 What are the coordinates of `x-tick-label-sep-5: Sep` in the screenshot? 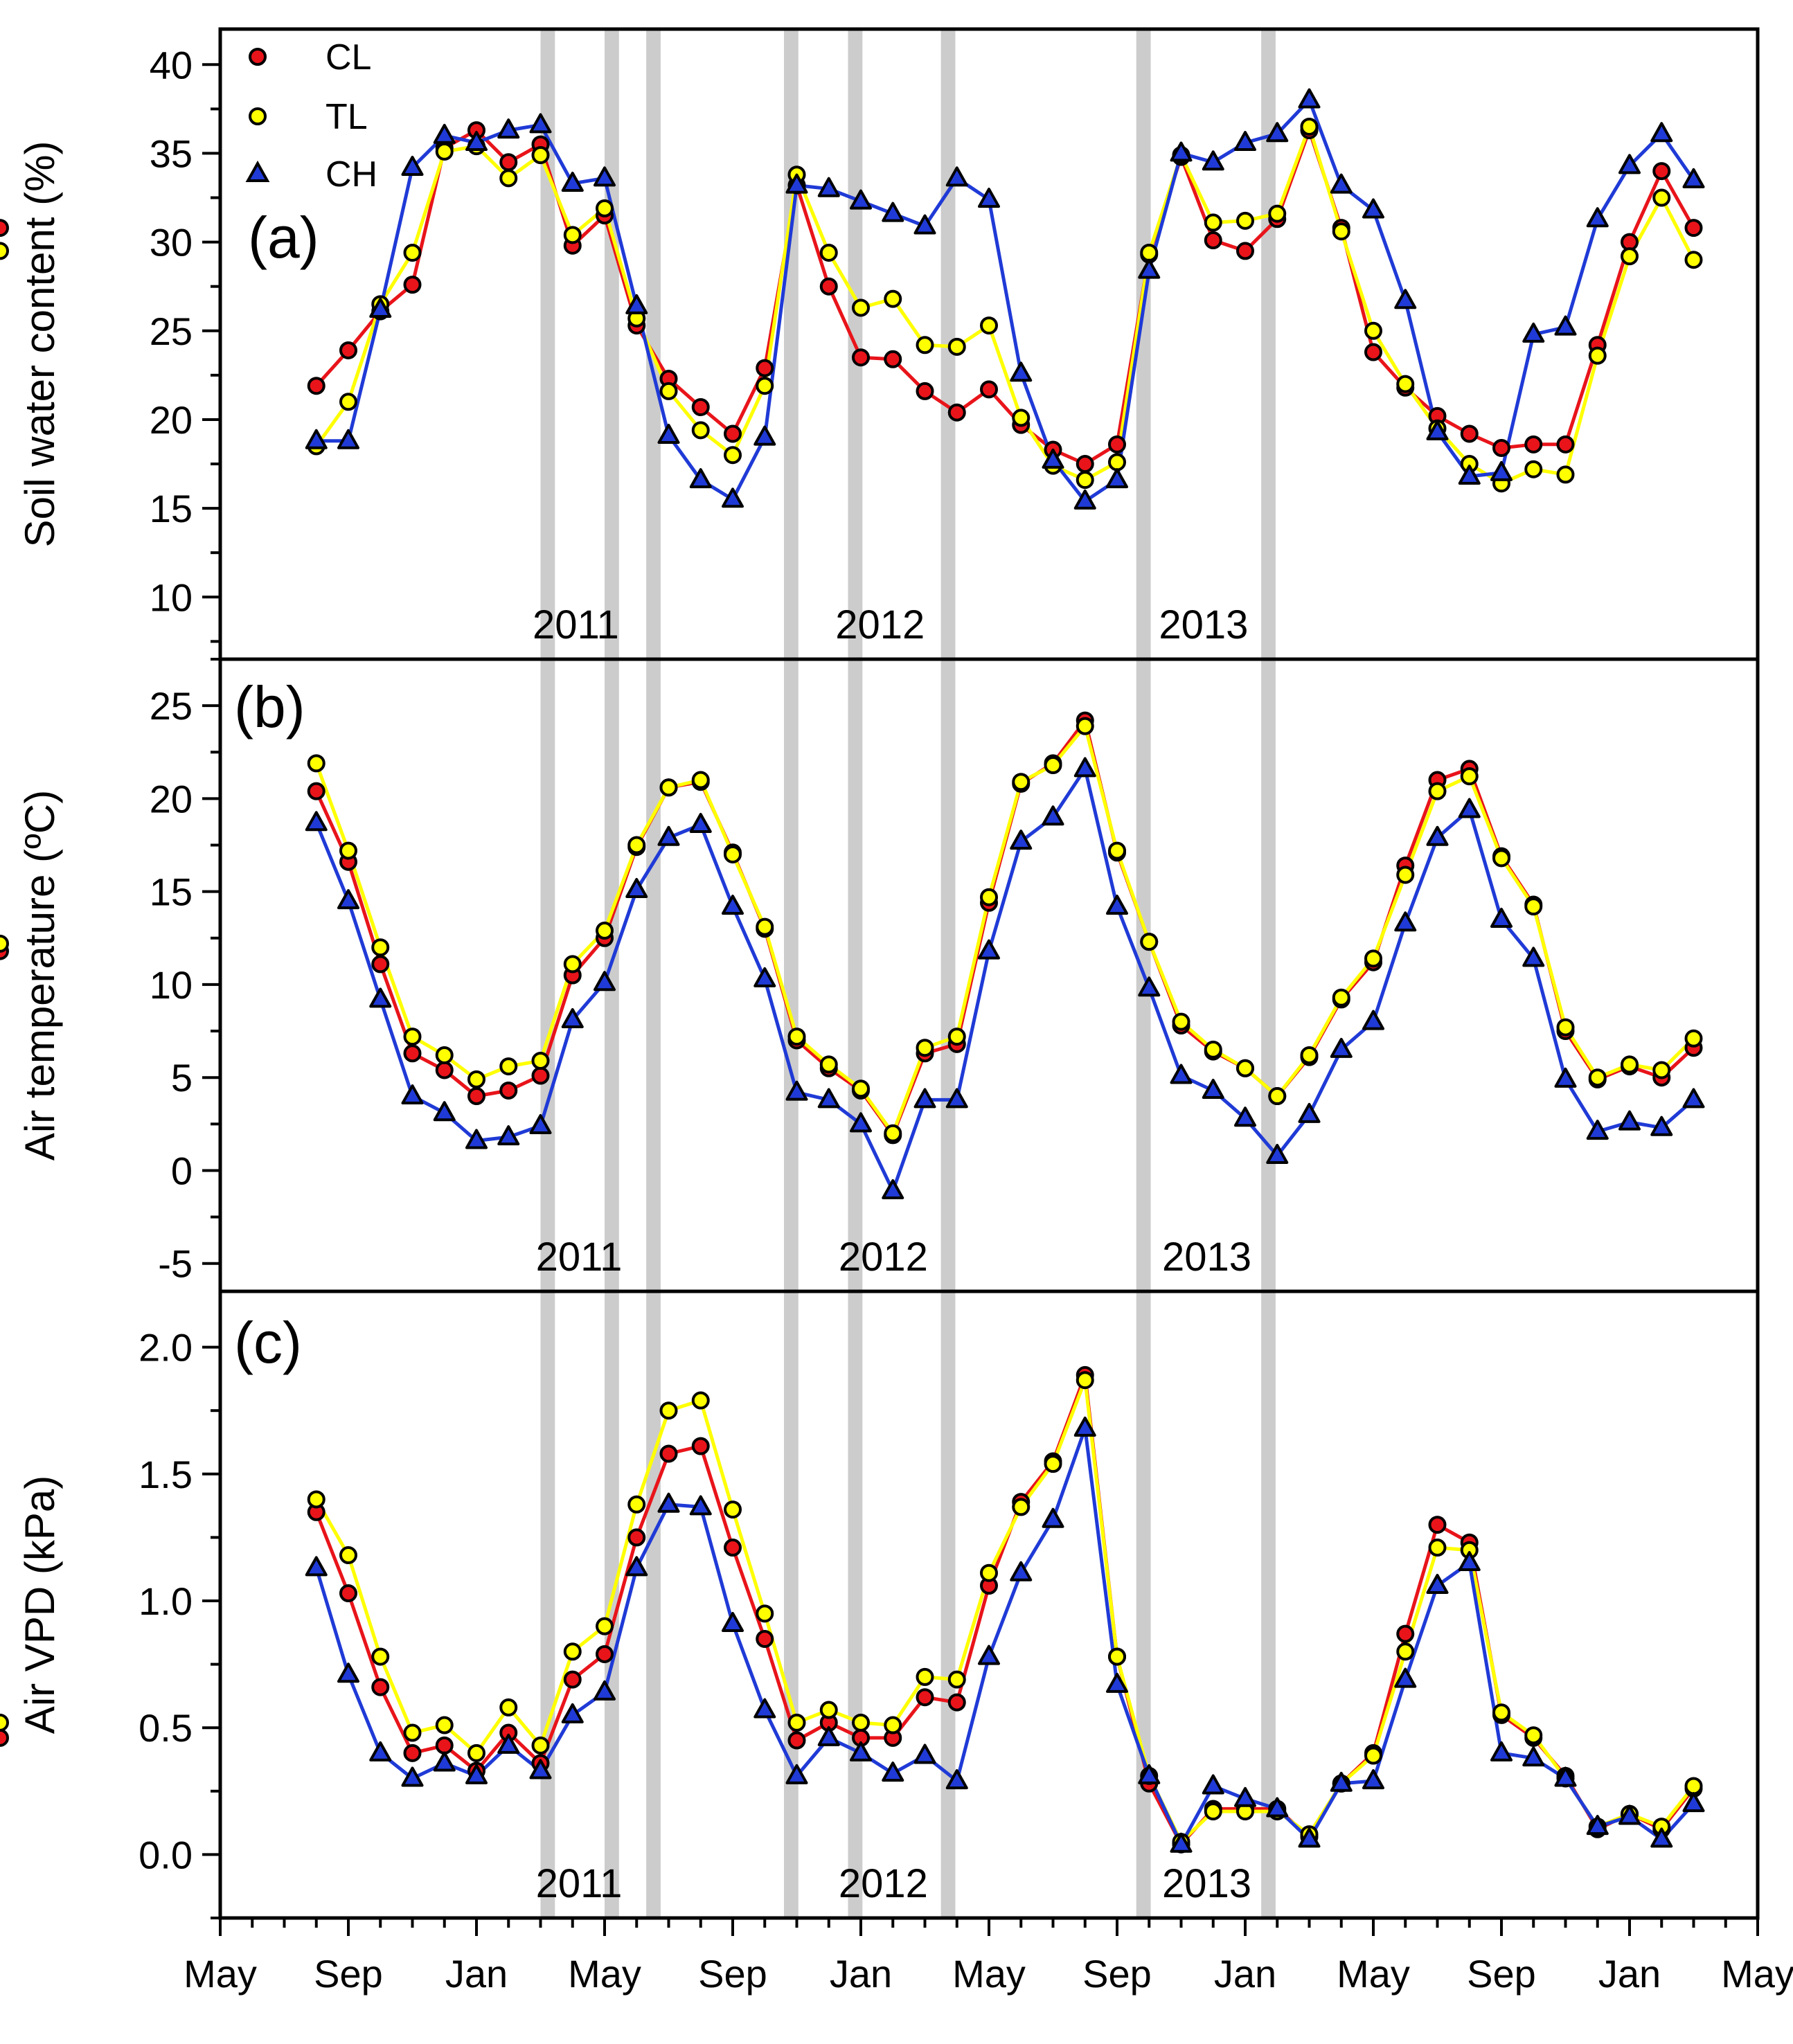 It's located at (733, 1974).